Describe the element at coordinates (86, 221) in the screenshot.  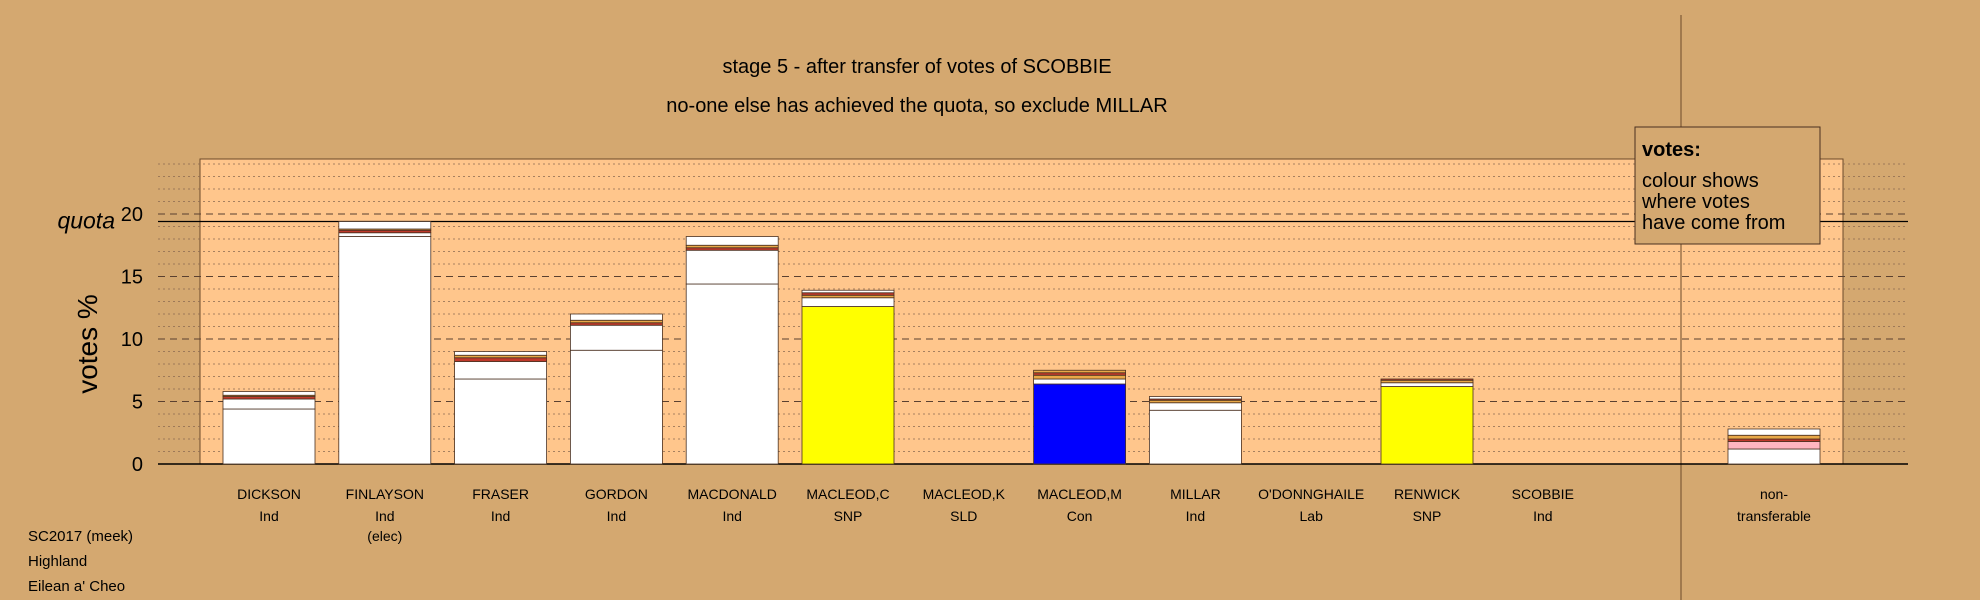
I see `quota-label: quota` at that location.